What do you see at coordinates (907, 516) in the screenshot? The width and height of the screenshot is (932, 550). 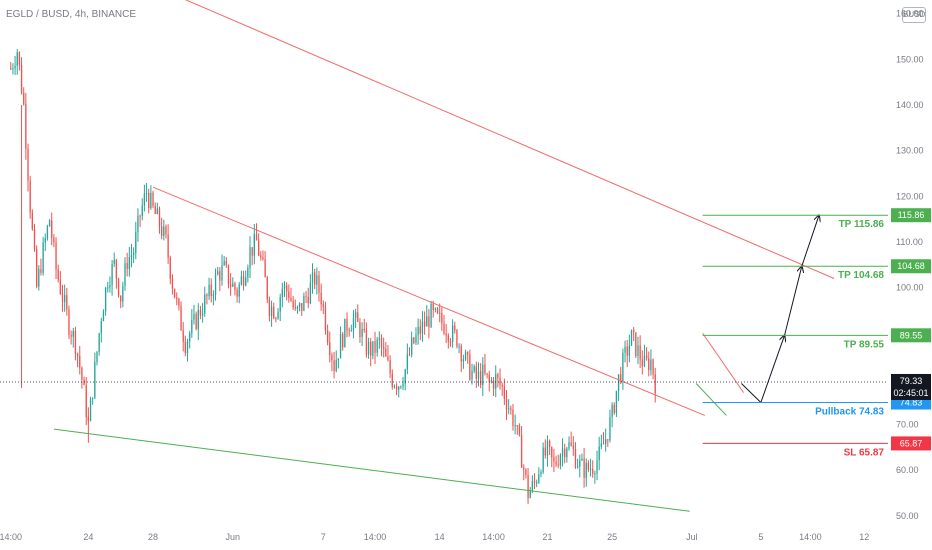 I see `y-tick-label: 50.00` at bounding box center [907, 516].